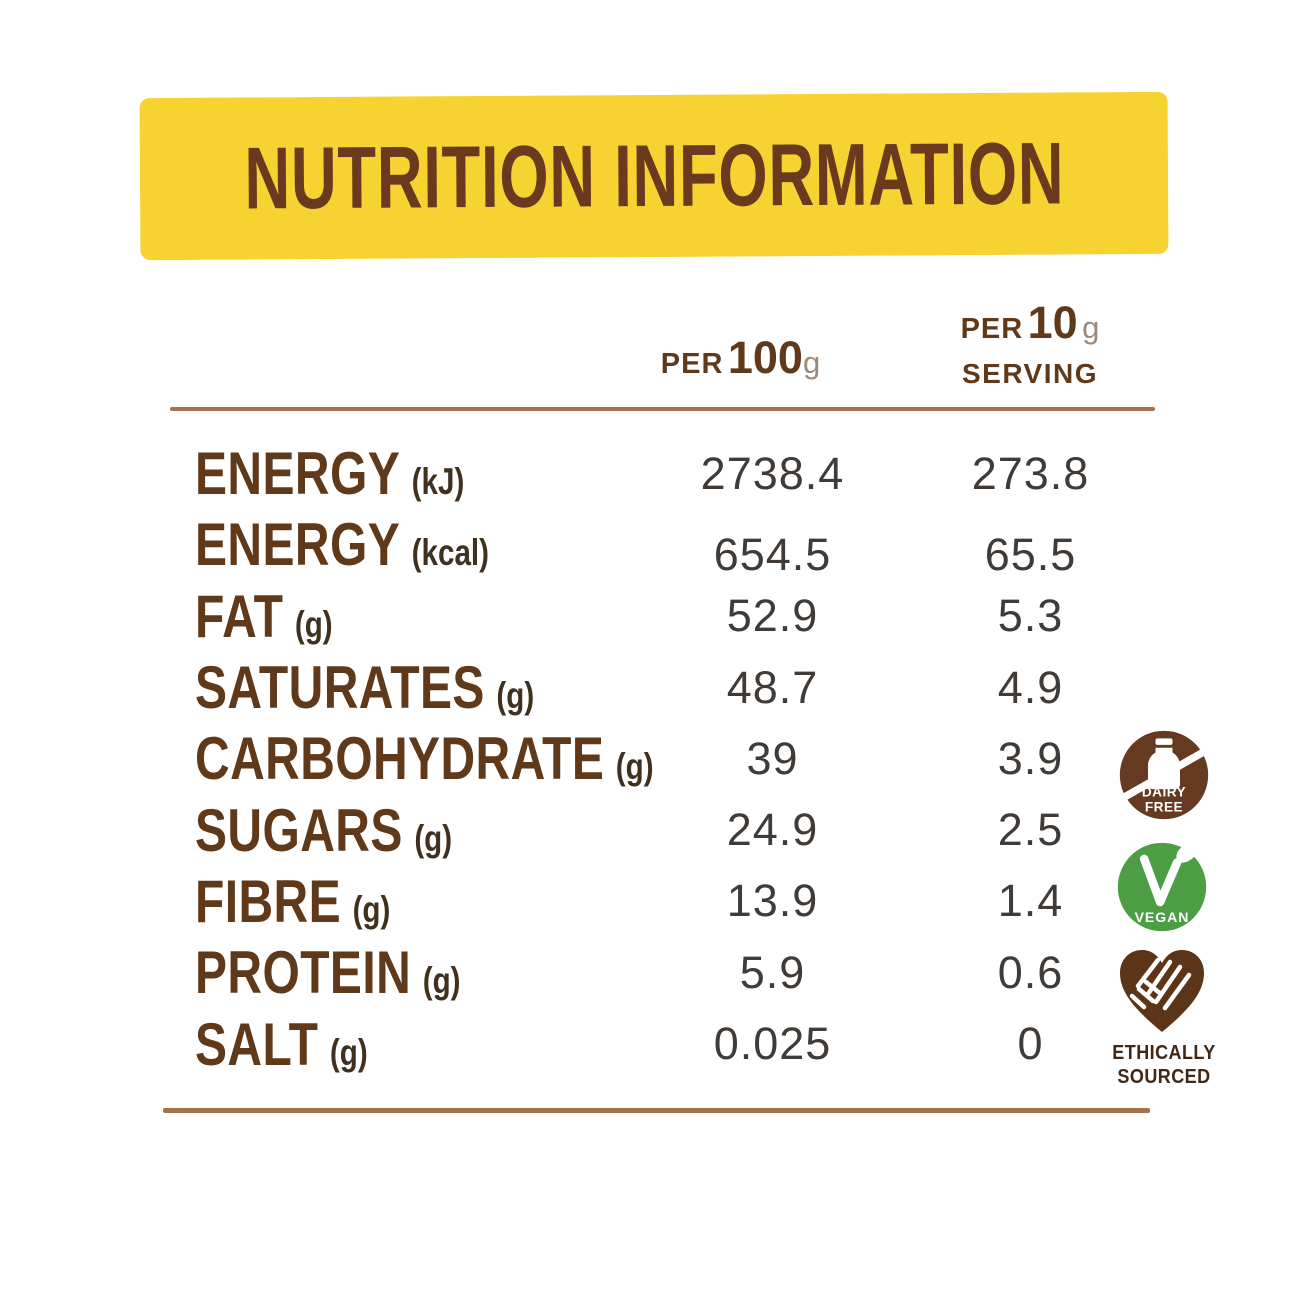 The image size is (1300, 1300). I want to click on nutrient-unit: (kcal), so click(450, 553).